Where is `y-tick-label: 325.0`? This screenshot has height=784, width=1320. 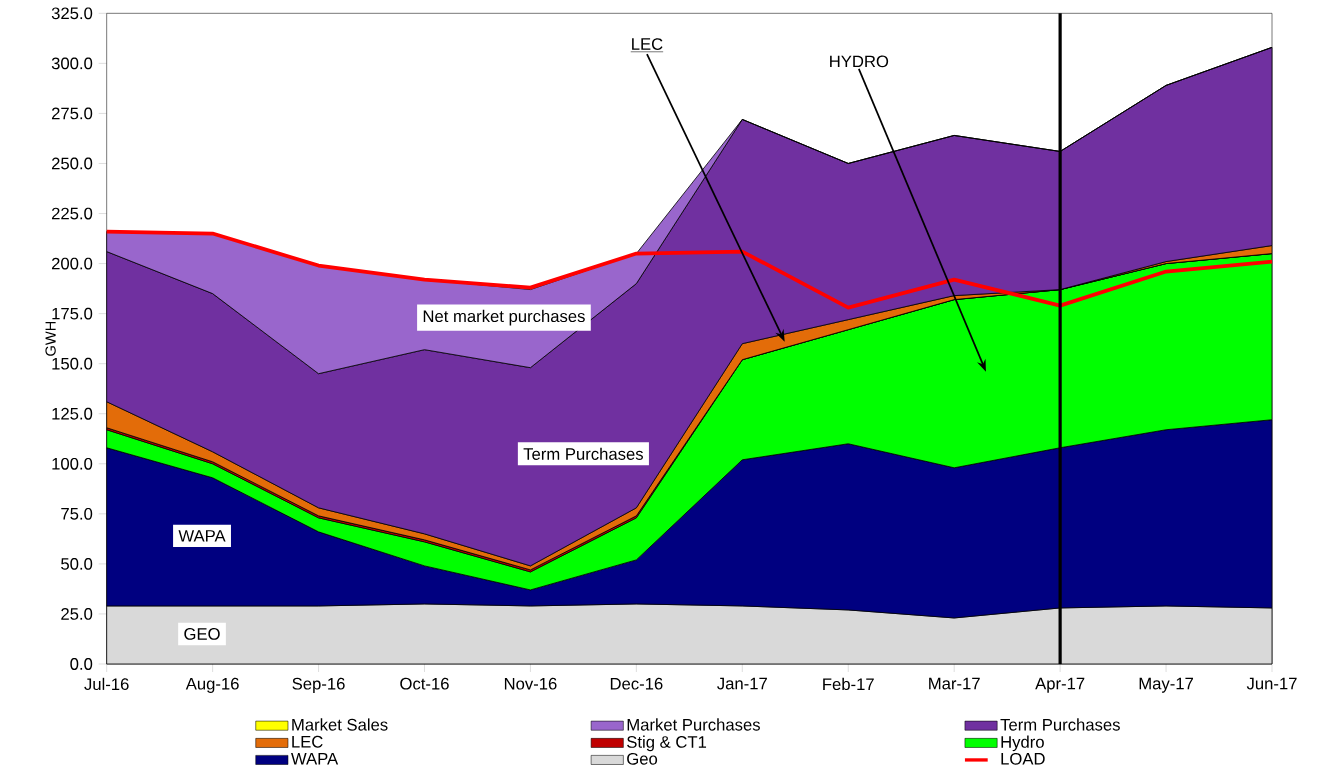
y-tick-label: 325.0 is located at coordinates (72, 13).